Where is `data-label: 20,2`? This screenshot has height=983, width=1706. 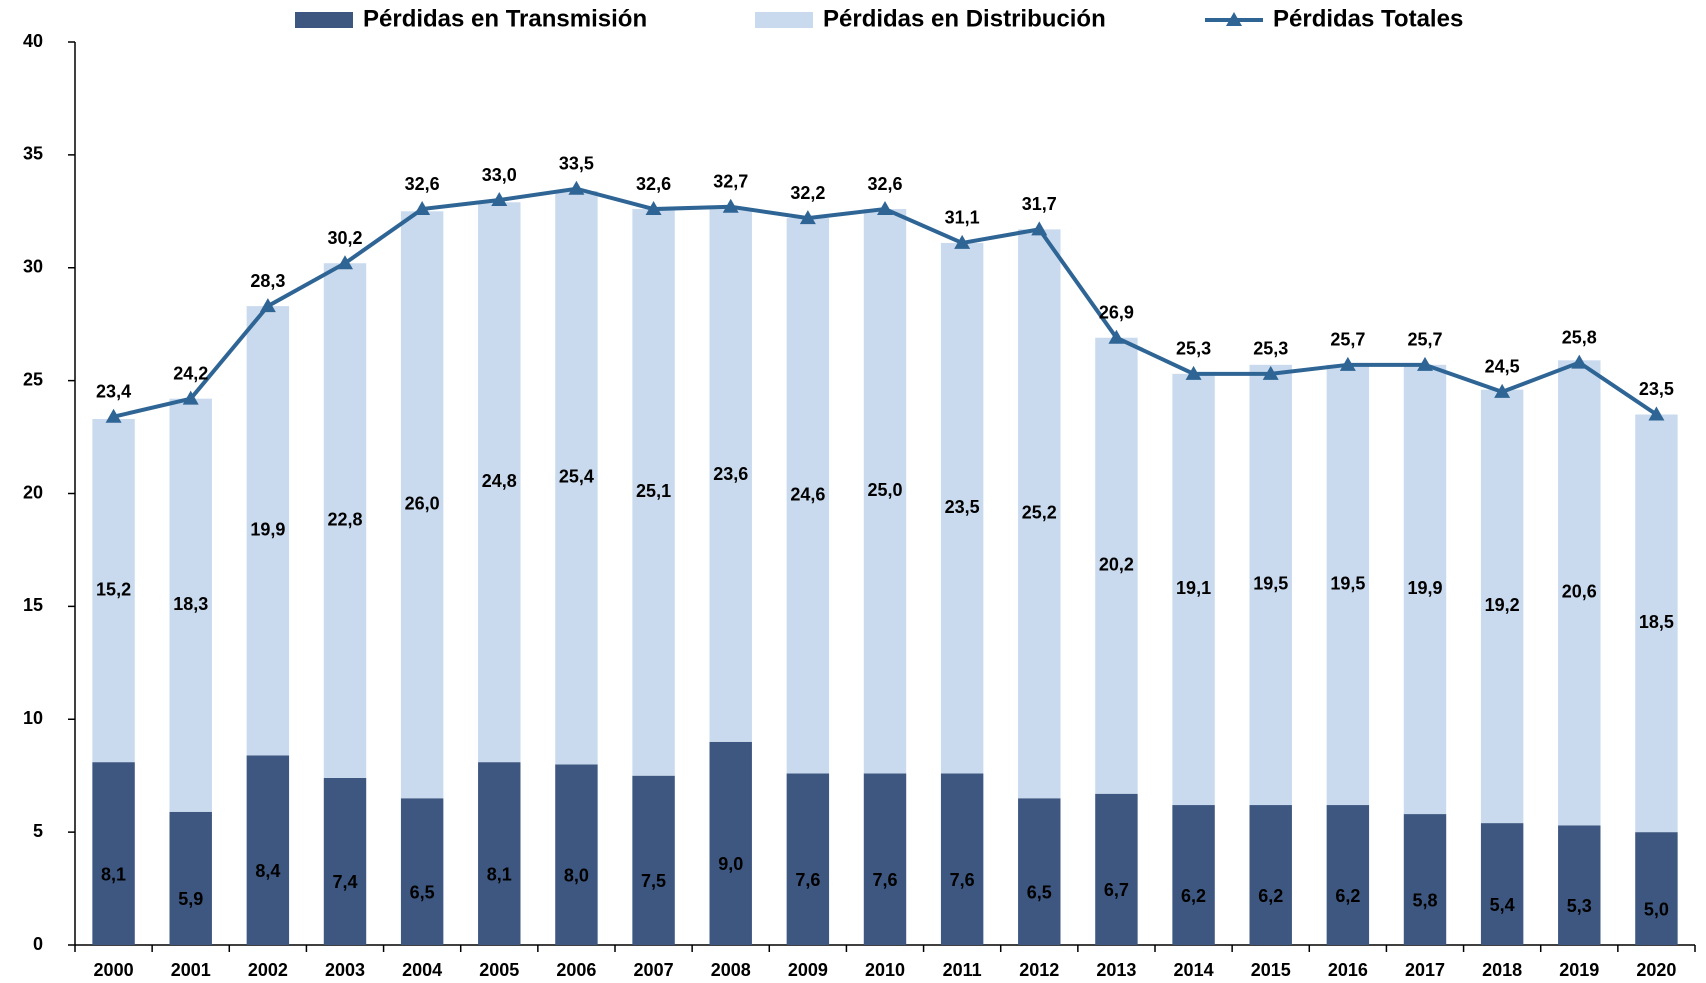
data-label: 20,2 is located at coordinates (1116, 564).